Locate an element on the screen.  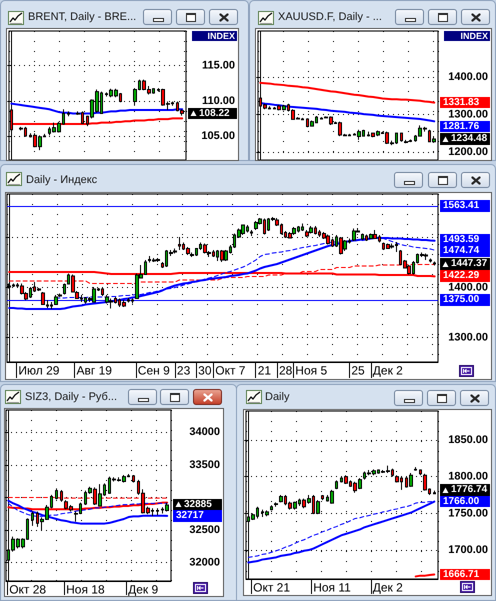
y-tick-label: 1700.00 is located at coordinates (468, 550).